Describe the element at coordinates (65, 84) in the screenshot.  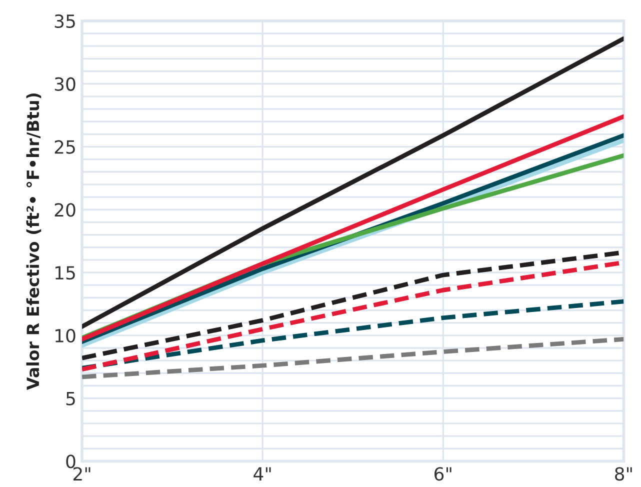
I see `y-tick-label: 30` at that location.